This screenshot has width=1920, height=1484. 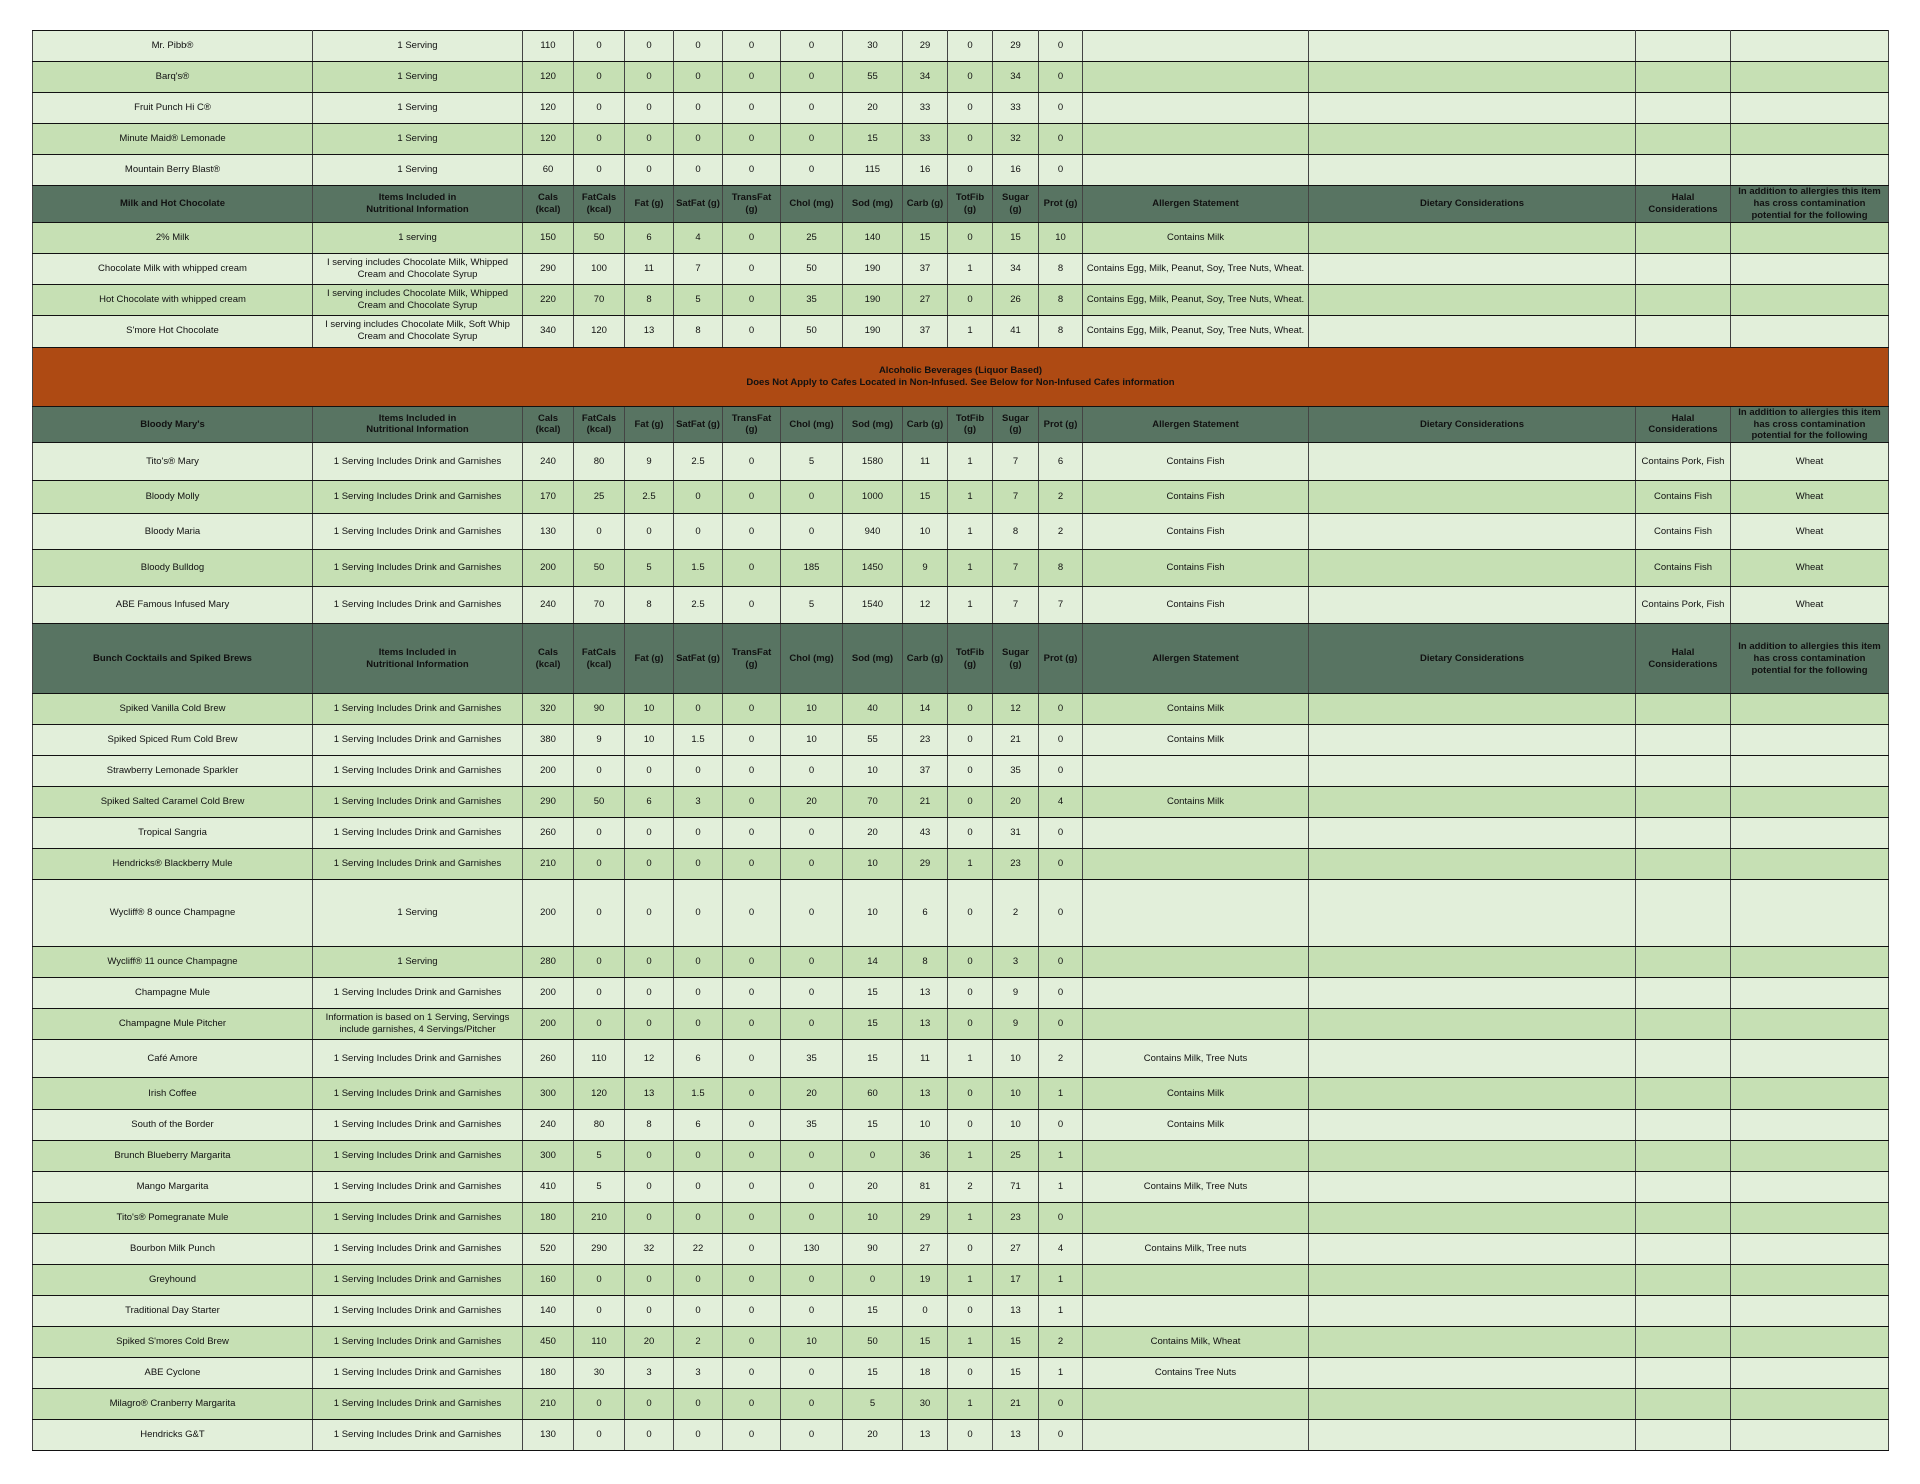 What do you see at coordinates (172, 331) in the screenshot?
I see `cell-item-name: S'more Hot Chocolate` at bounding box center [172, 331].